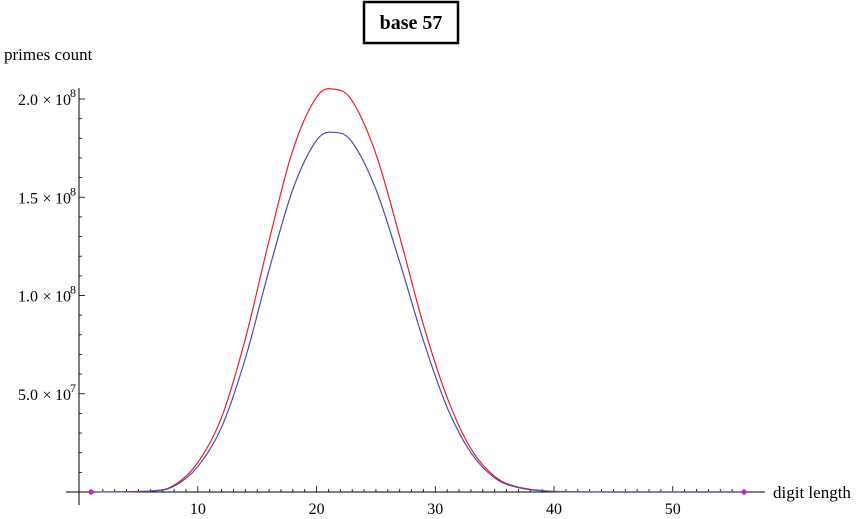  I want to click on y-tick-label: 1.0 × 10 8, so click(47, 294).